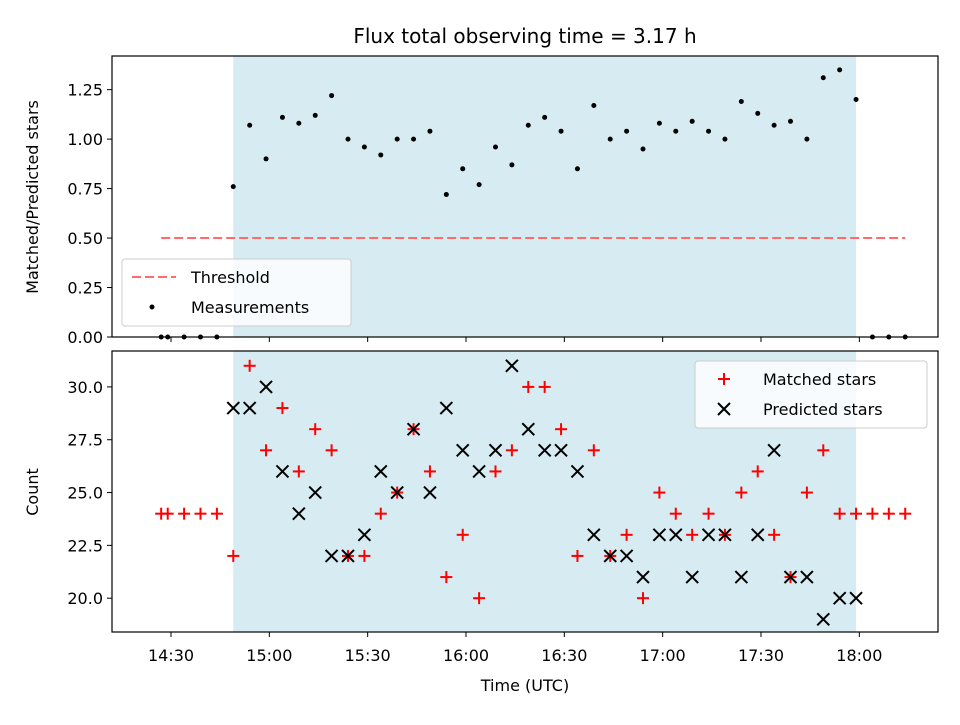  I want to click on top-y-axis-label: Matched/Predicted stars, so click(32, 197).